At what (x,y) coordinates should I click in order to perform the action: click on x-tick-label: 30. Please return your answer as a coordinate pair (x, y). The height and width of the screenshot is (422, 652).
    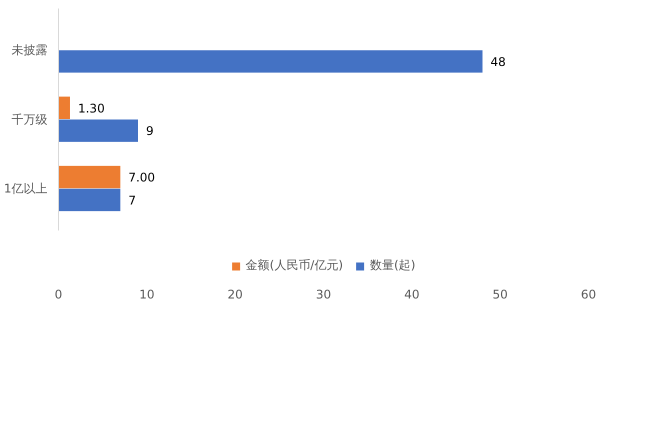
    Looking at the image, I should click on (324, 295).